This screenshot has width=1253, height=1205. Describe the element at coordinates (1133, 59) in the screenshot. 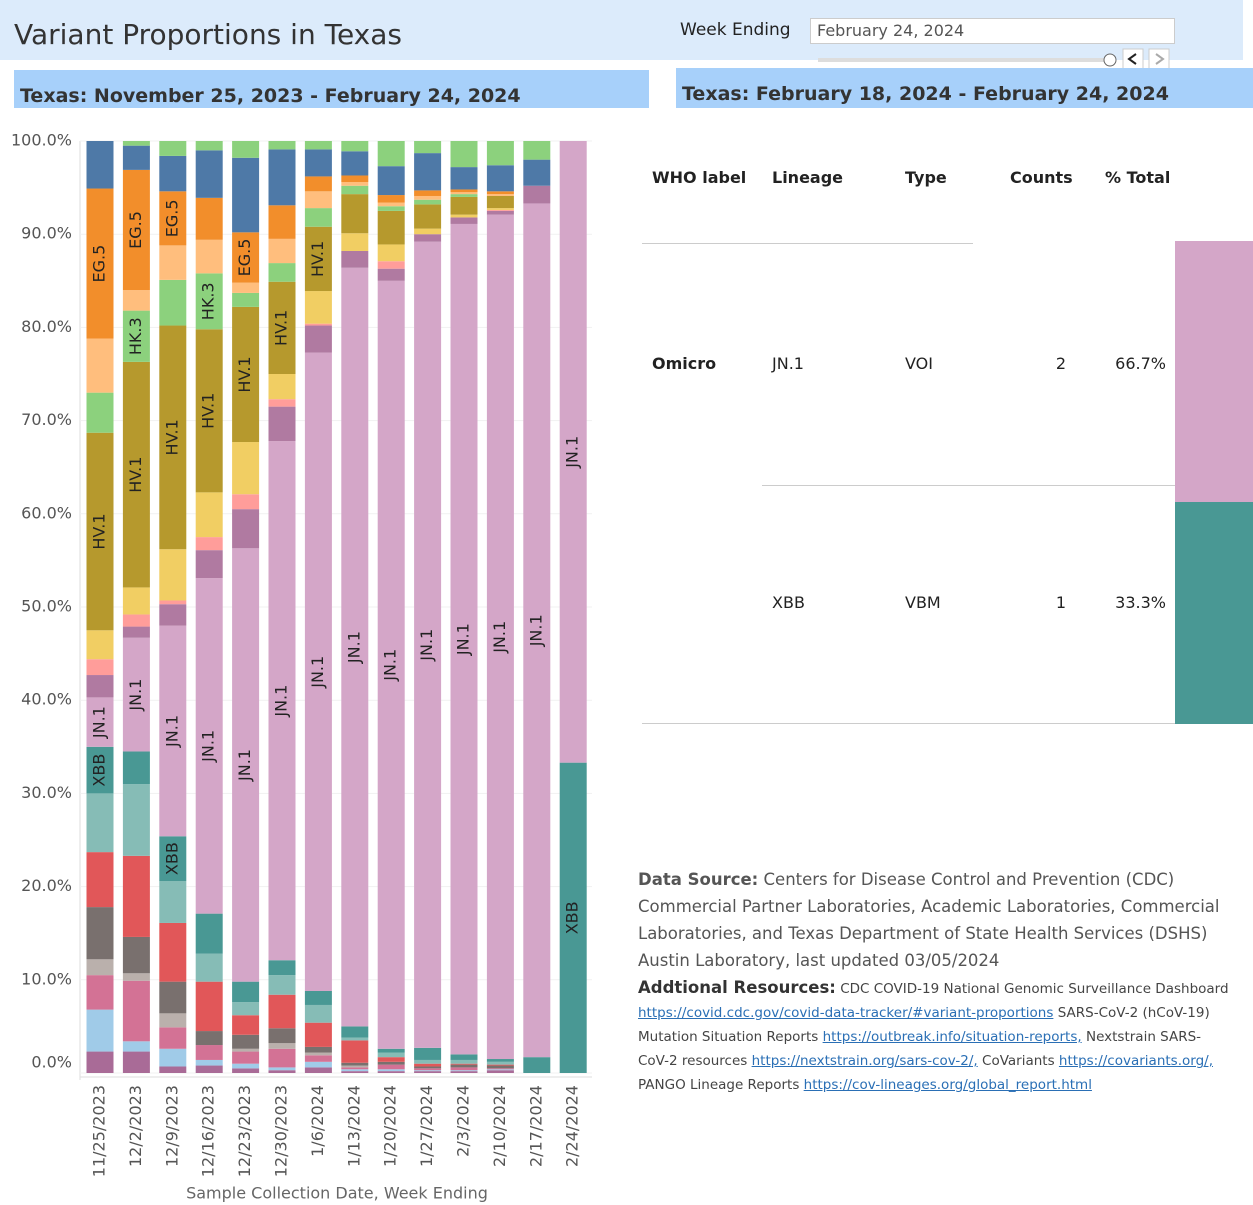

I see `prev-button` at that location.